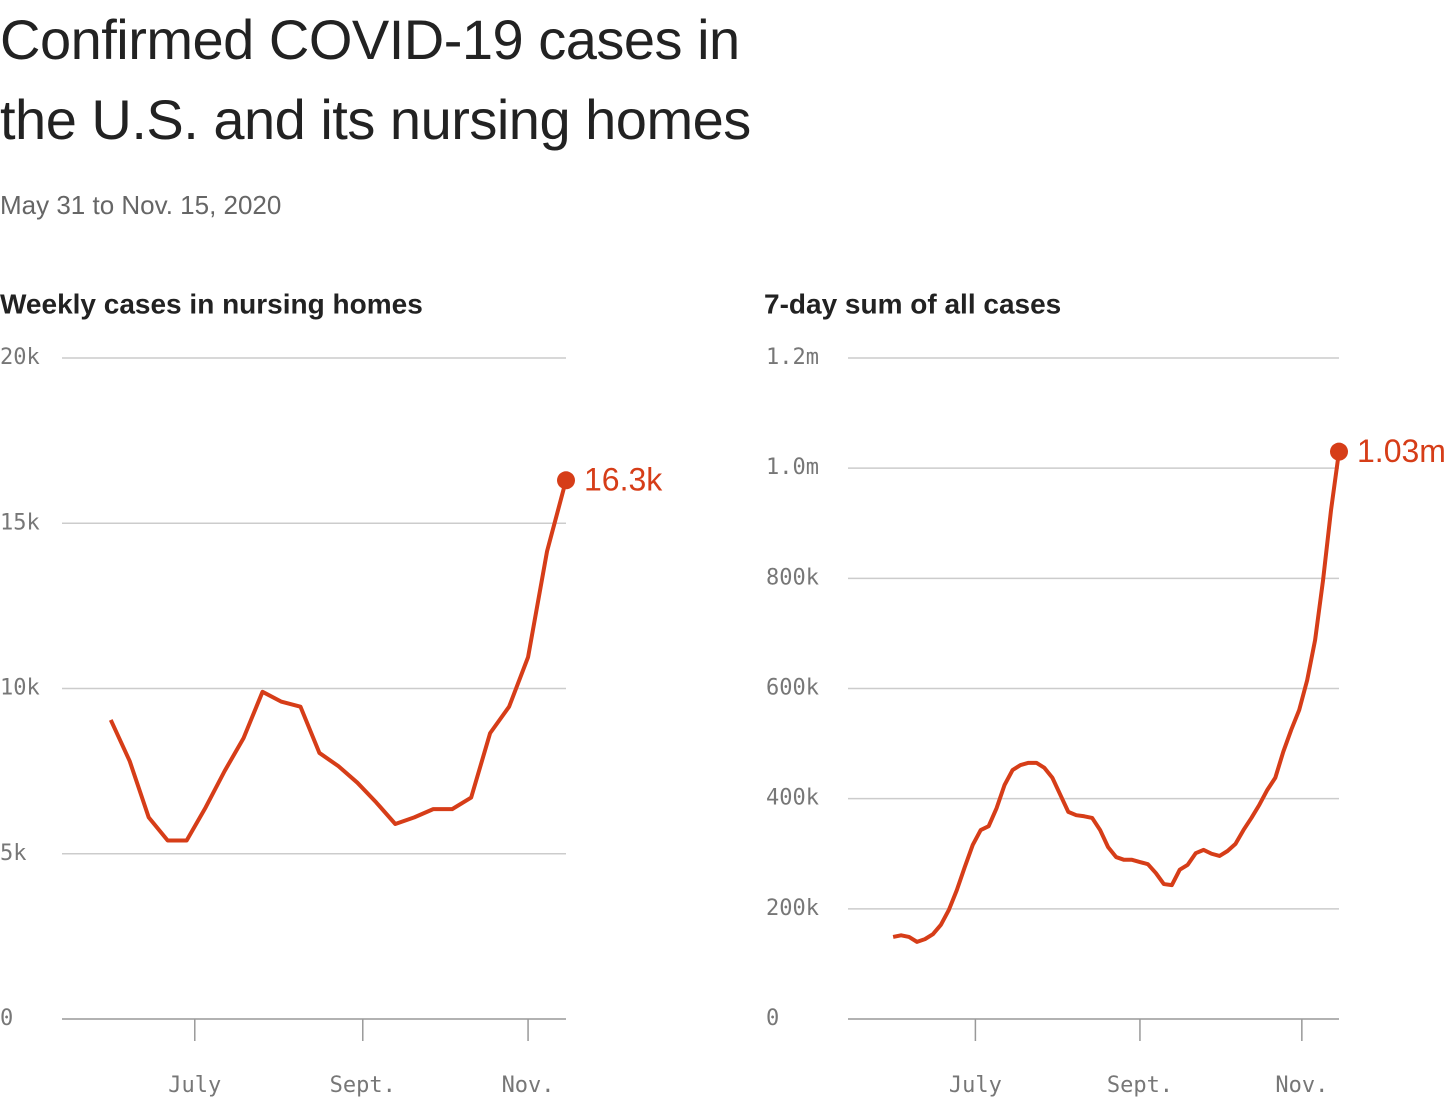  I want to click on chart-title: 7-day sum of all cases, so click(912, 303).